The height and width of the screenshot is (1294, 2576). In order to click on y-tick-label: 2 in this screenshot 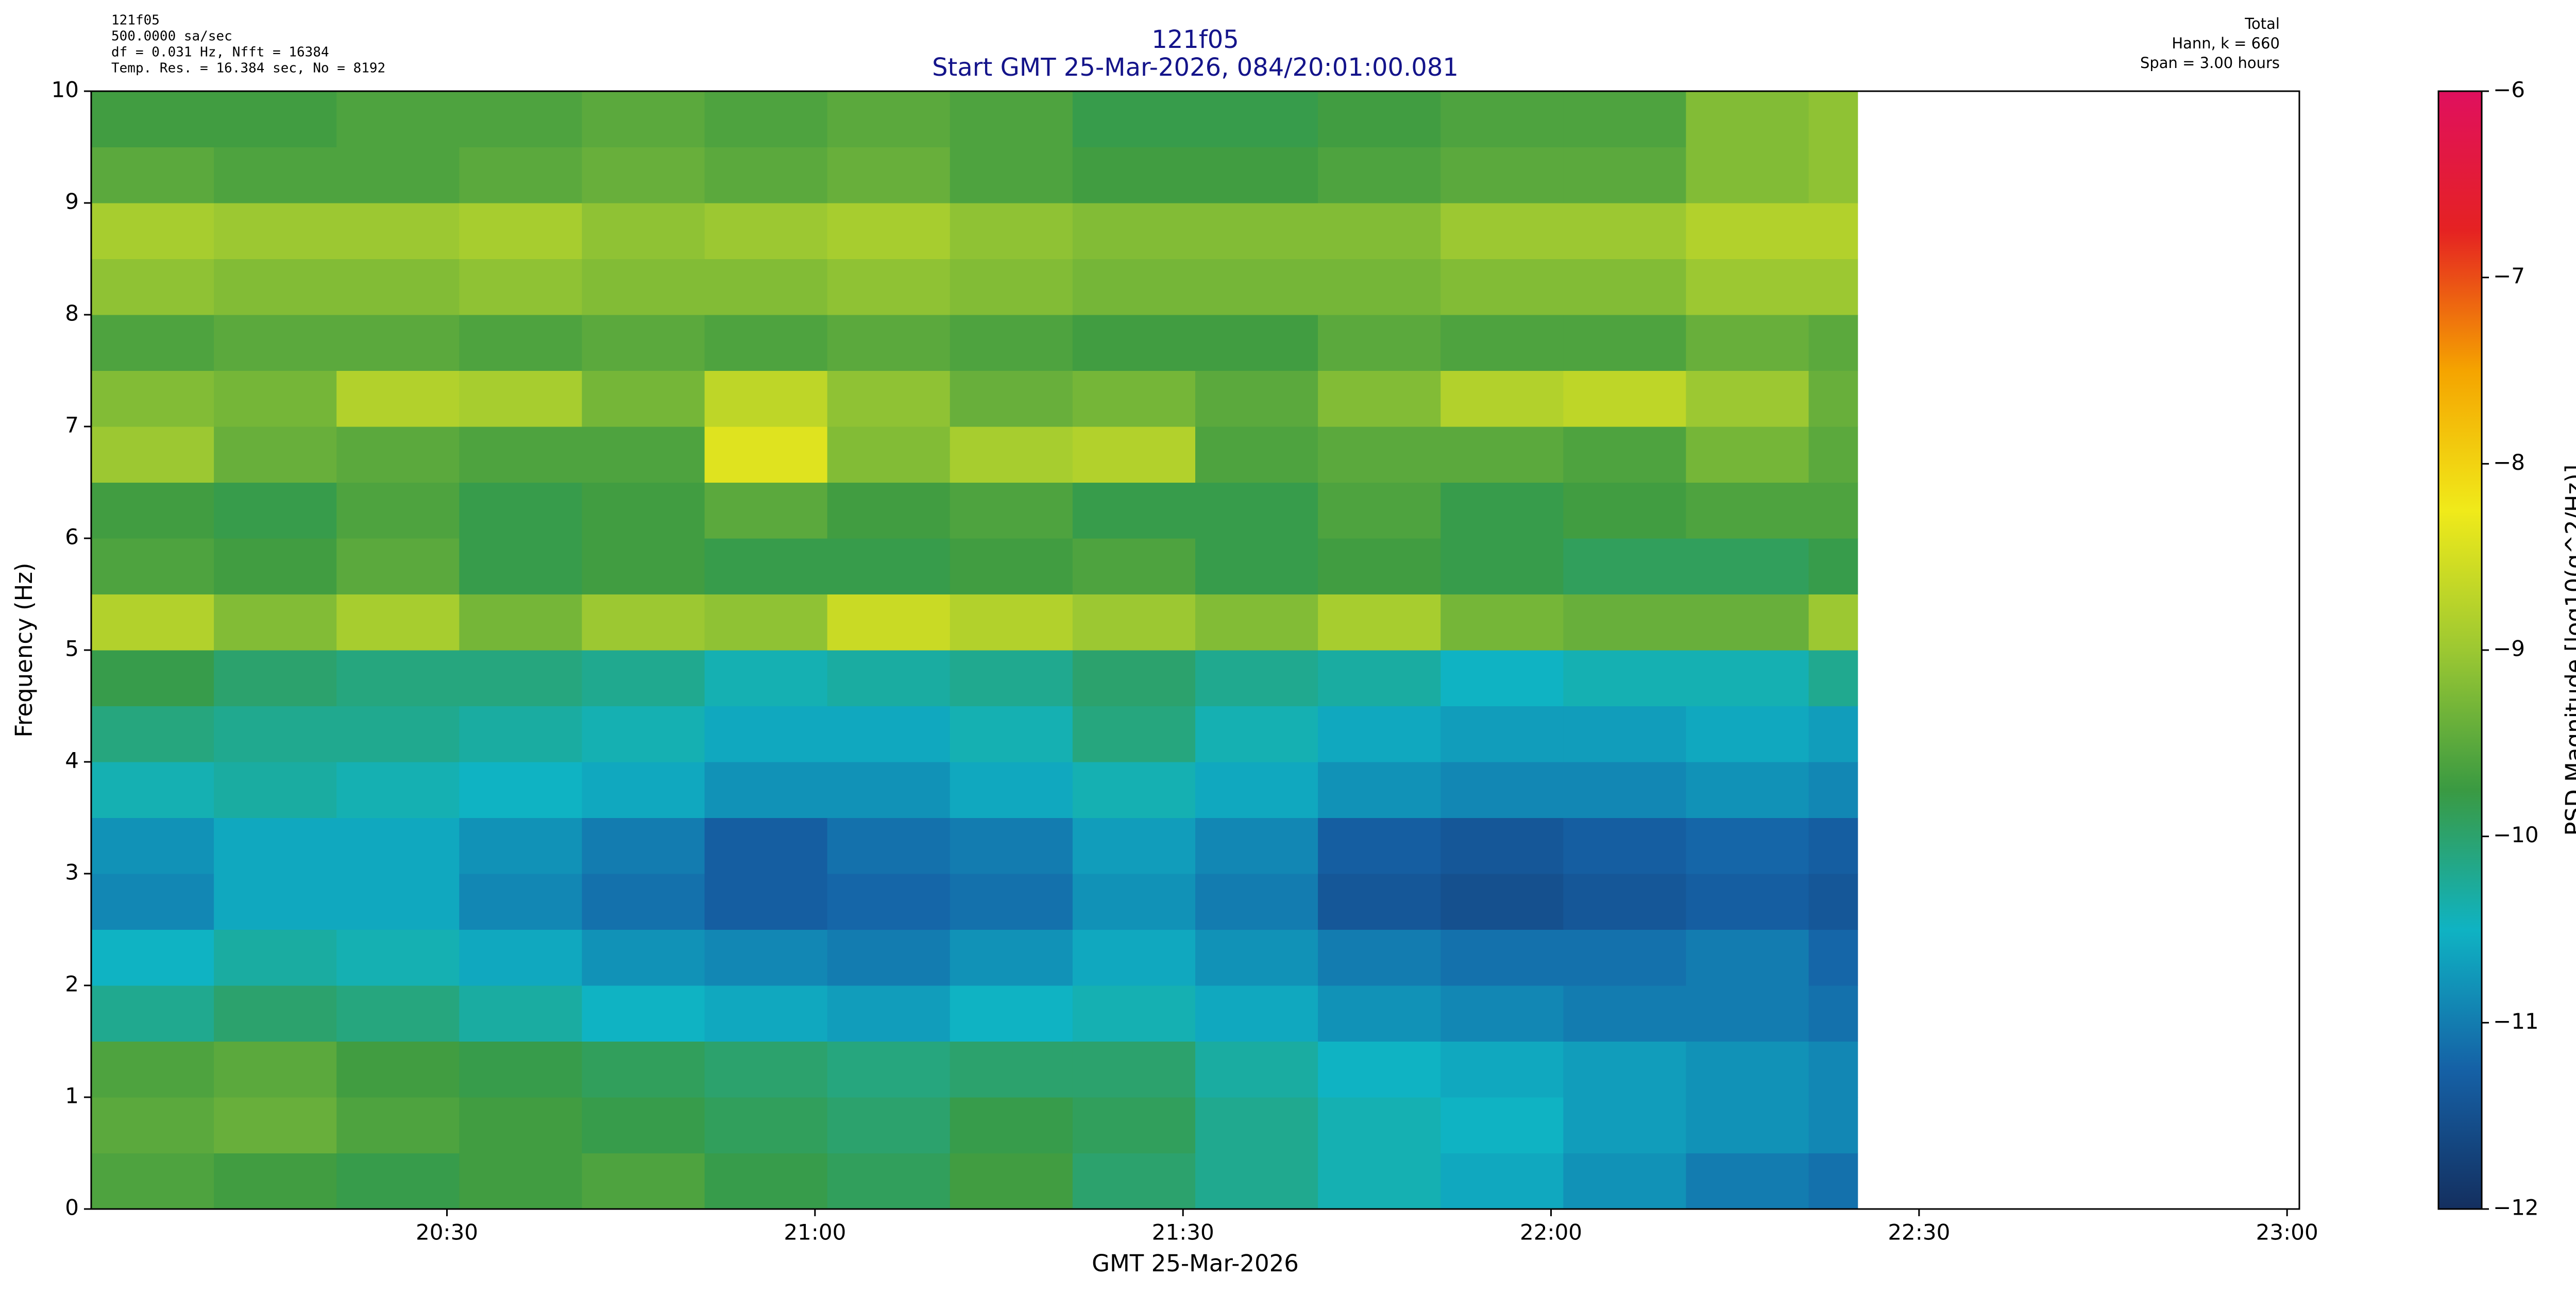, I will do `click(72, 984)`.